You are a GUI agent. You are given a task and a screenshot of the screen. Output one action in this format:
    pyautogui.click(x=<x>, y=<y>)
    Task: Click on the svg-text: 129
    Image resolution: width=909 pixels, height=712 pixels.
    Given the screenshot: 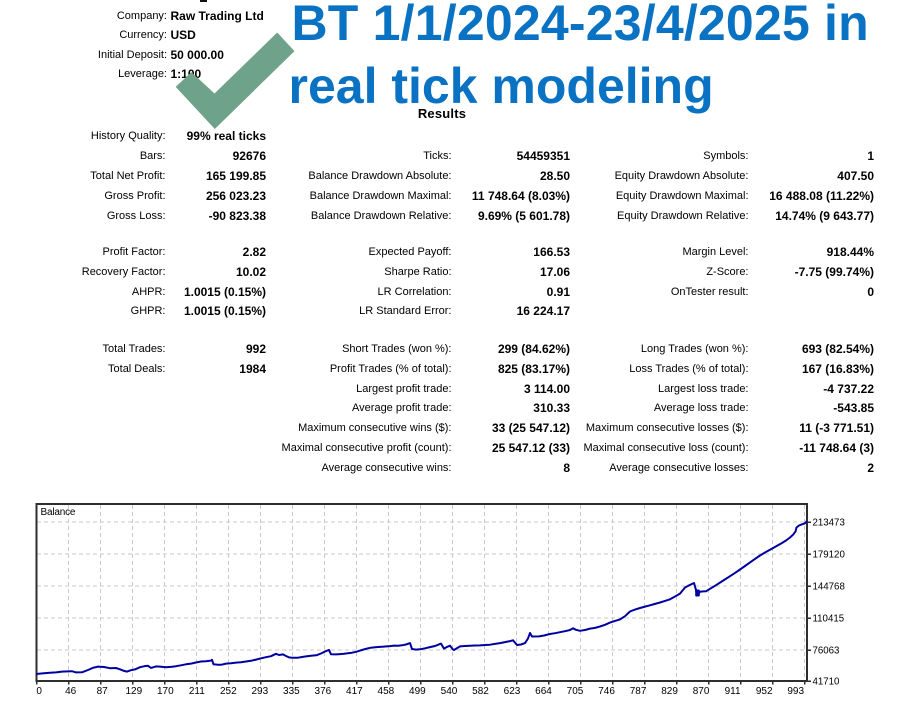 What is the action you would take?
    pyautogui.click(x=133, y=691)
    